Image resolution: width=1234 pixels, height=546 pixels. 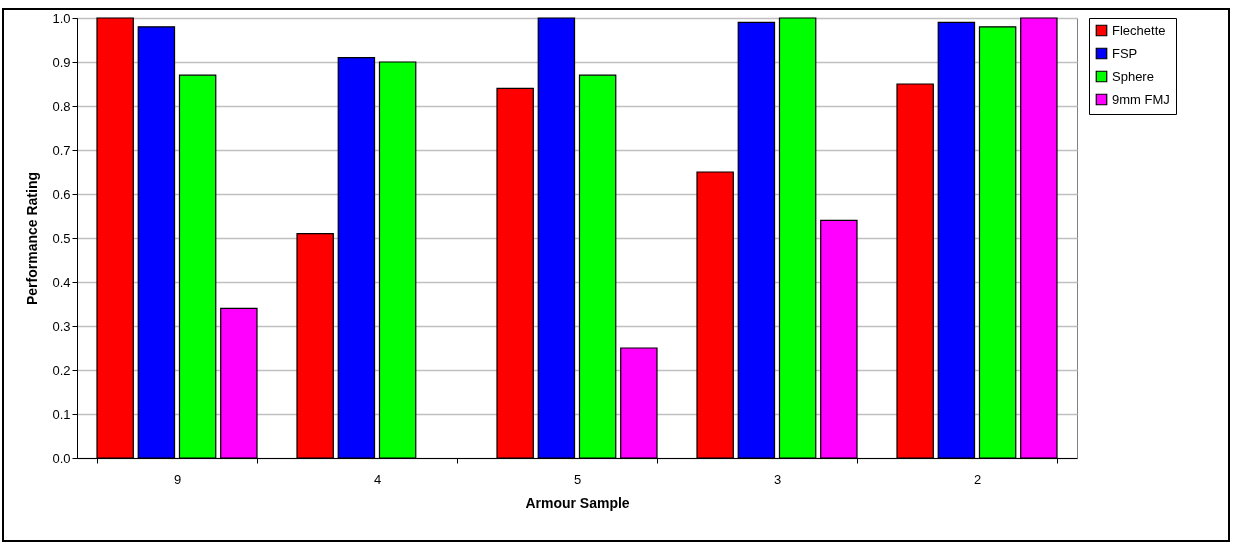 What do you see at coordinates (61, 326) in the screenshot?
I see `y-tick-label: 0.3` at bounding box center [61, 326].